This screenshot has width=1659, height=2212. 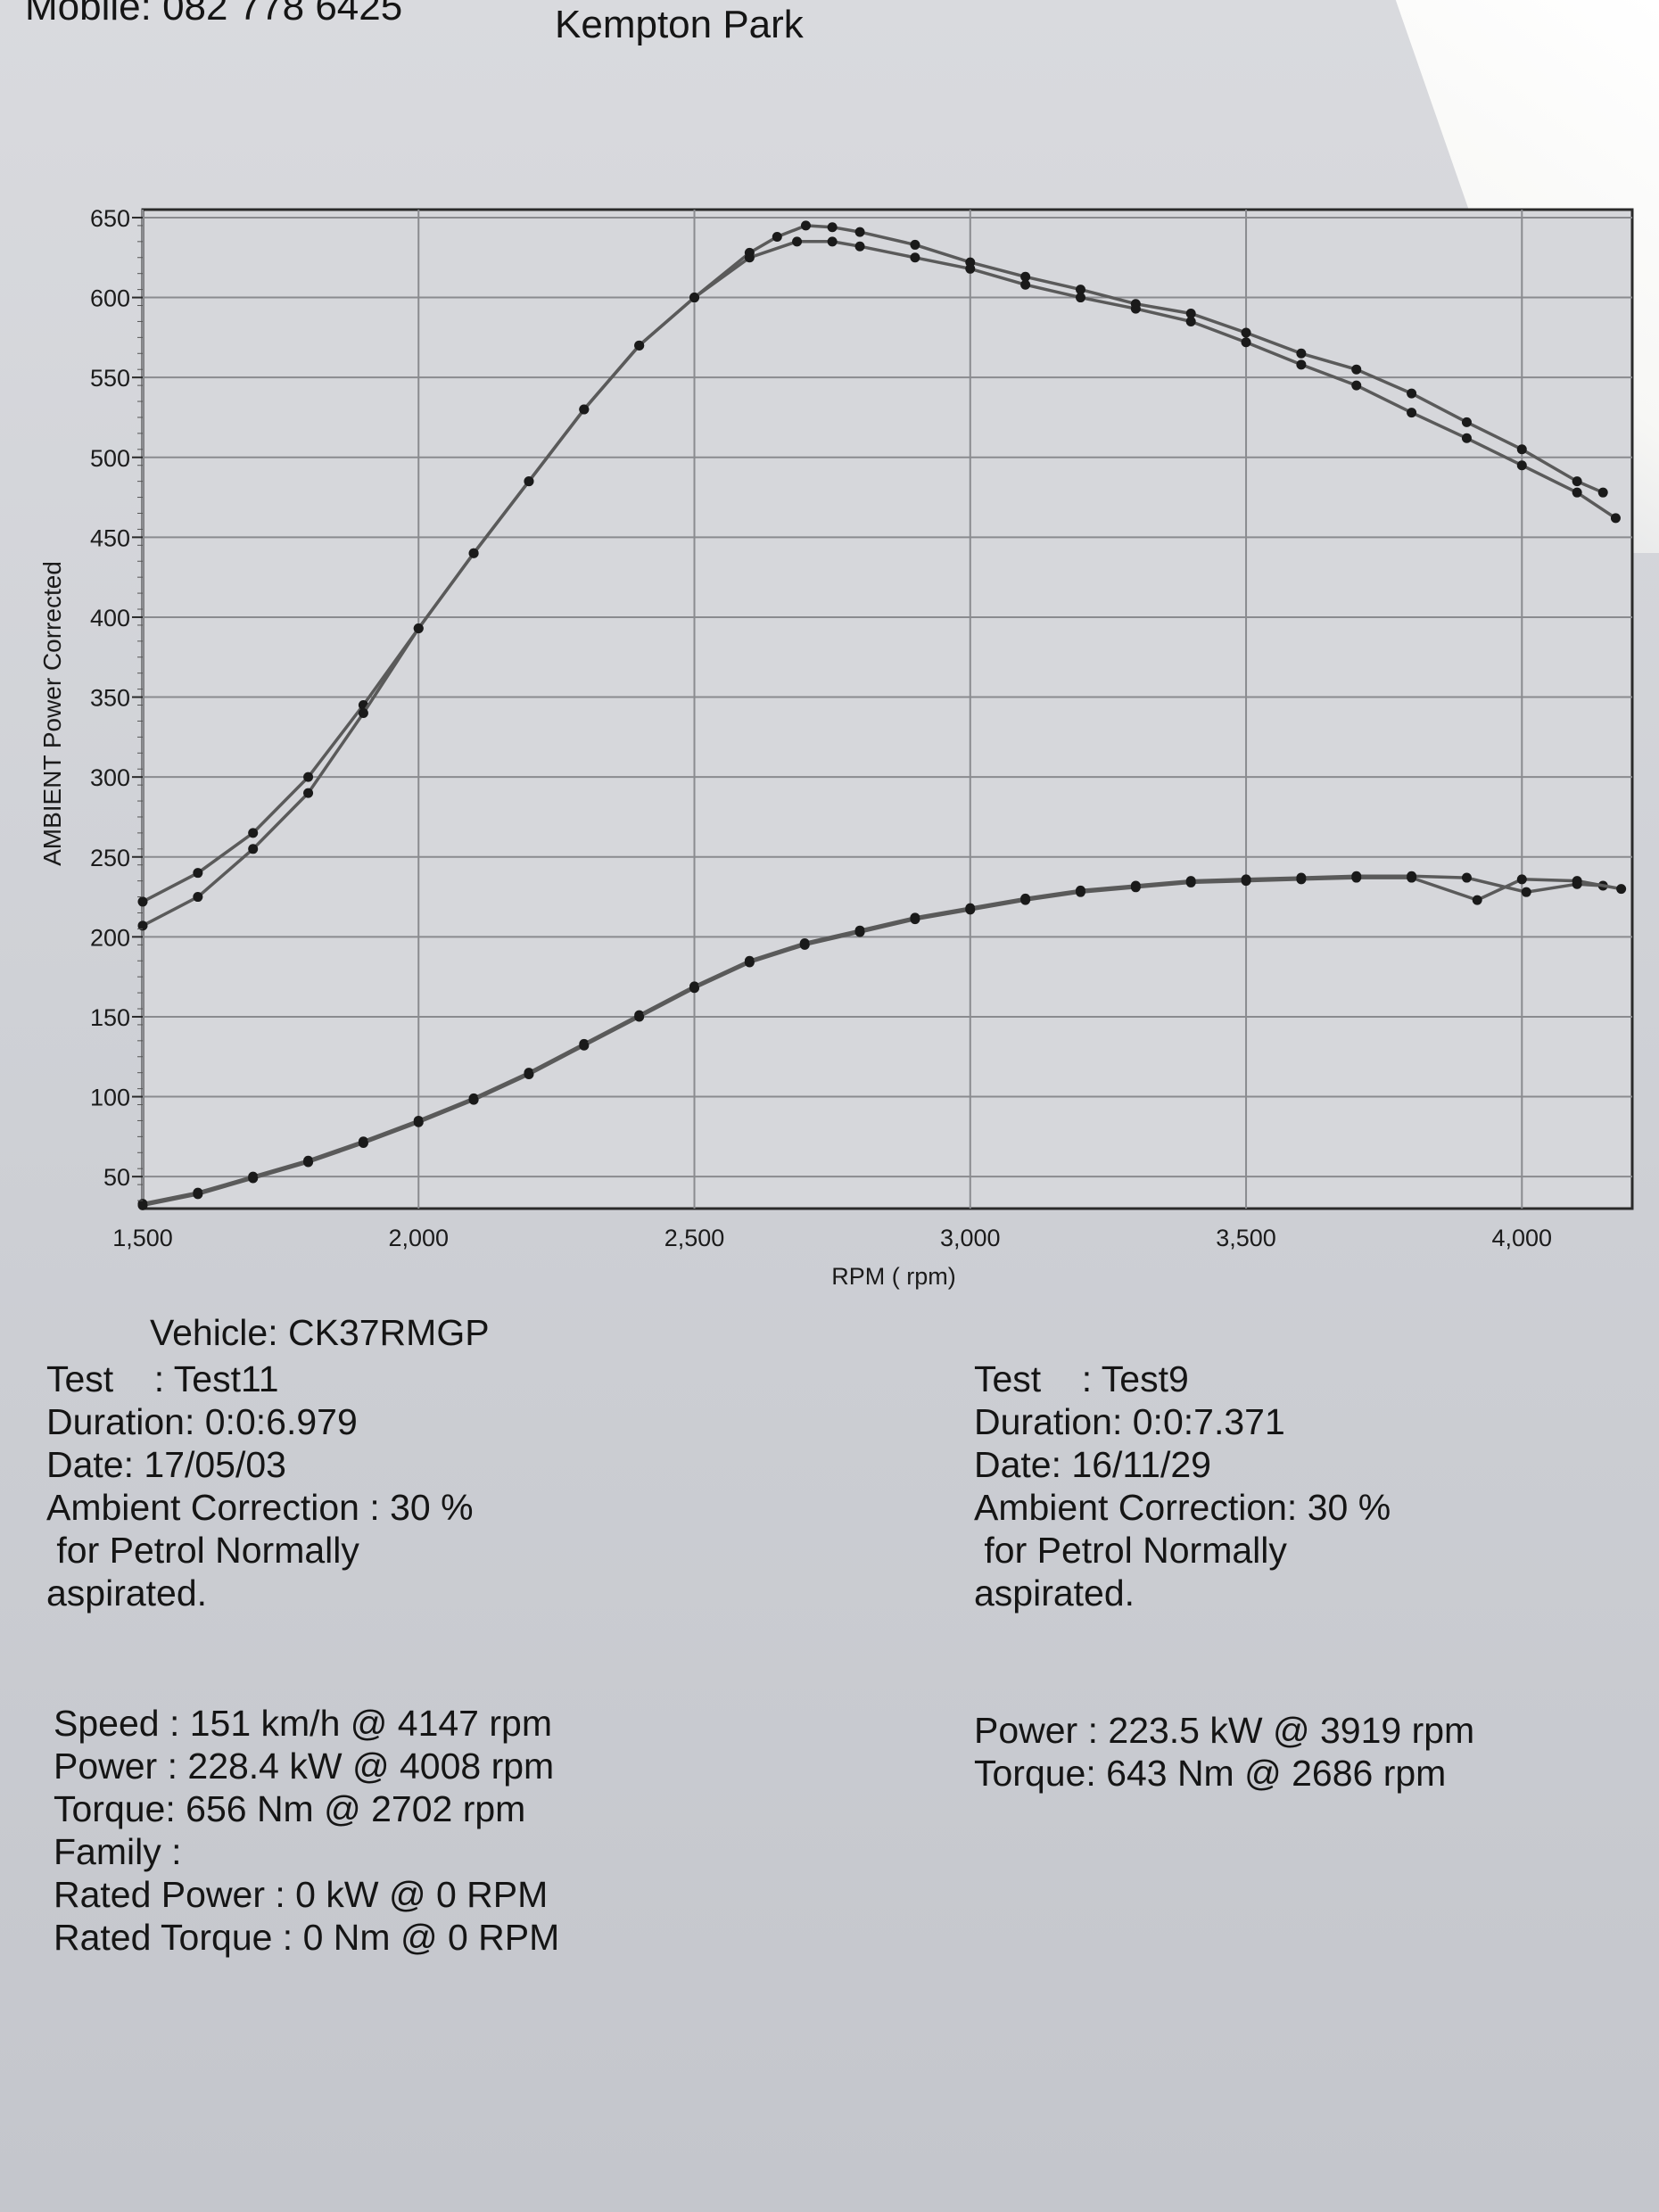 I want to click on left-family: Family :, so click(x=118, y=1852).